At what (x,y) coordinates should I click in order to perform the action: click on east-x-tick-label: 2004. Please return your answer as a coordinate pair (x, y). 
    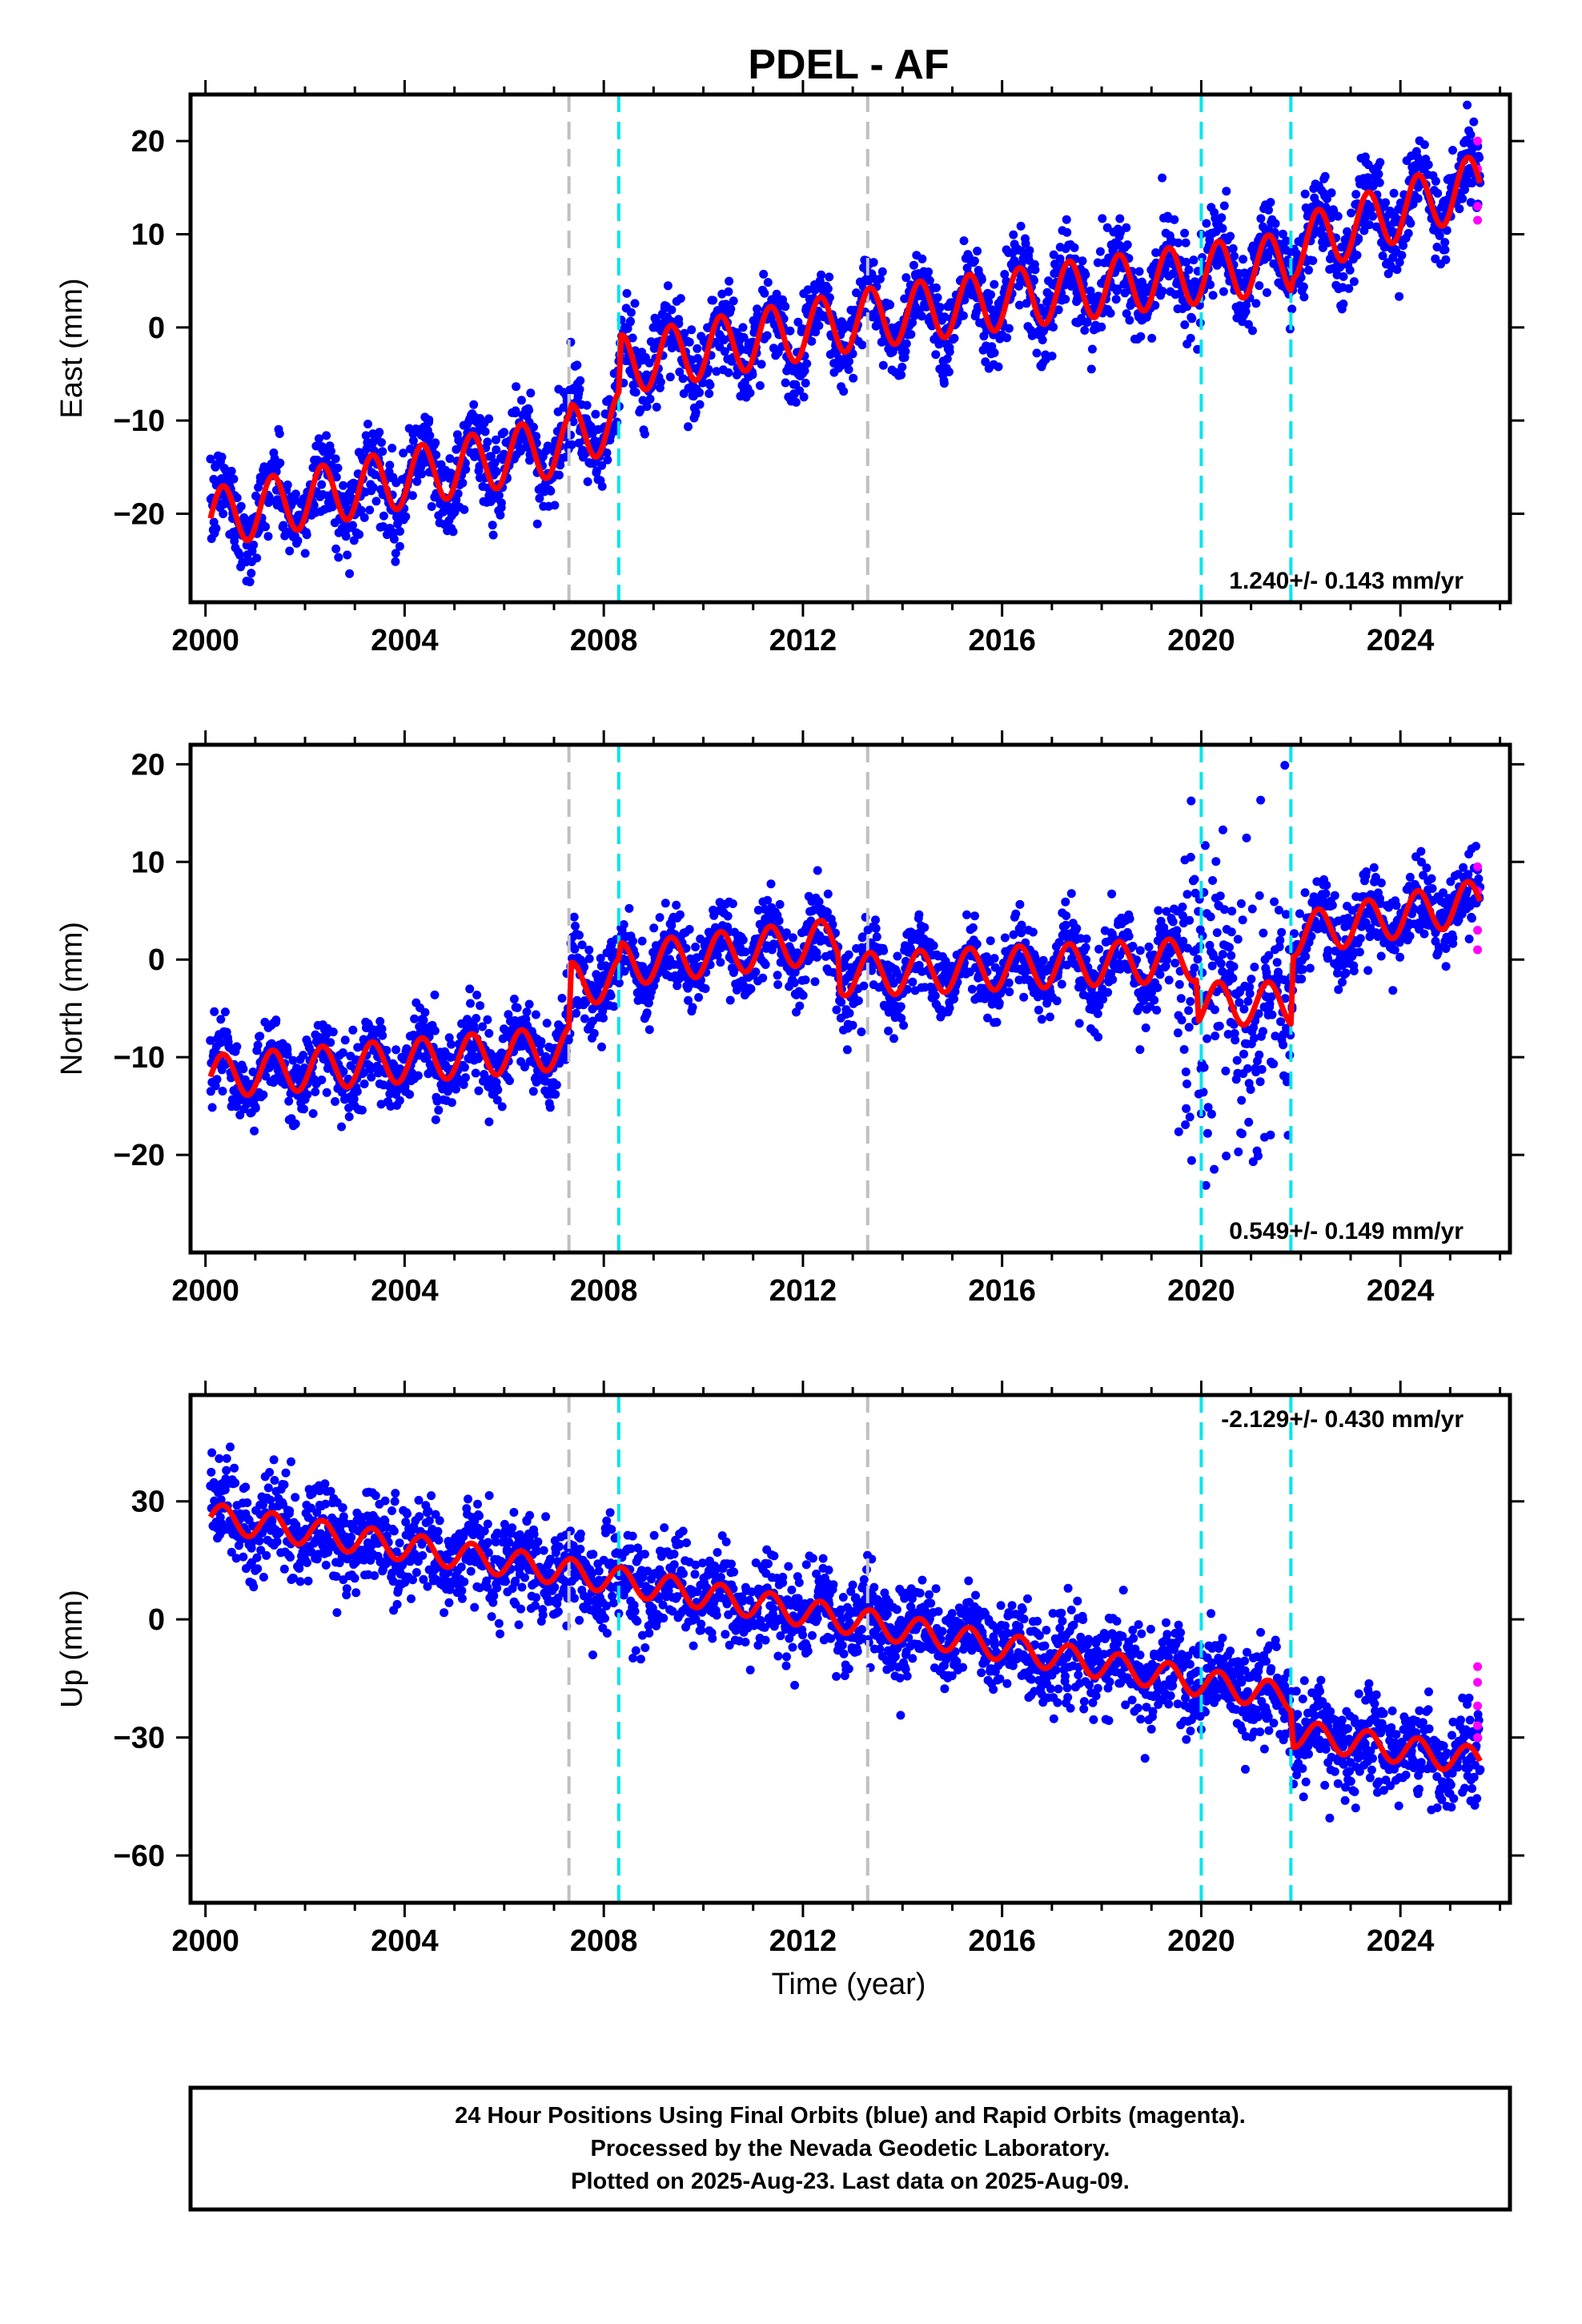
    Looking at the image, I should click on (405, 640).